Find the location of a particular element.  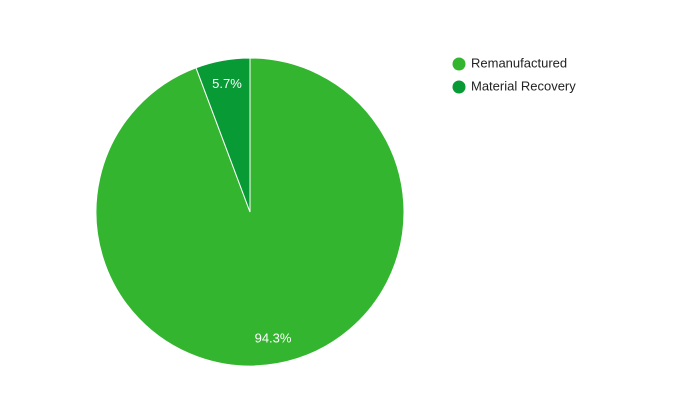

pie-slice is located at coordinates (223, 135).